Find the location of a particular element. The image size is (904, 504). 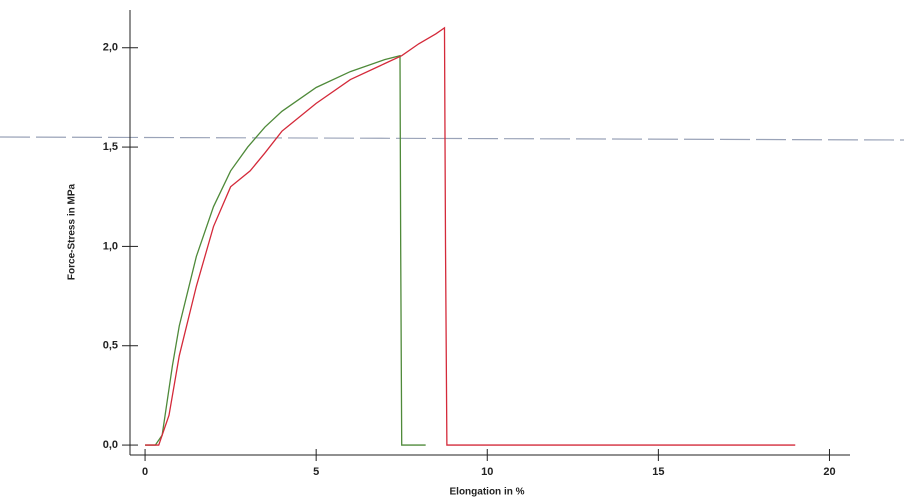

x-tick-label: 20 is located at coordinates (829, 472).